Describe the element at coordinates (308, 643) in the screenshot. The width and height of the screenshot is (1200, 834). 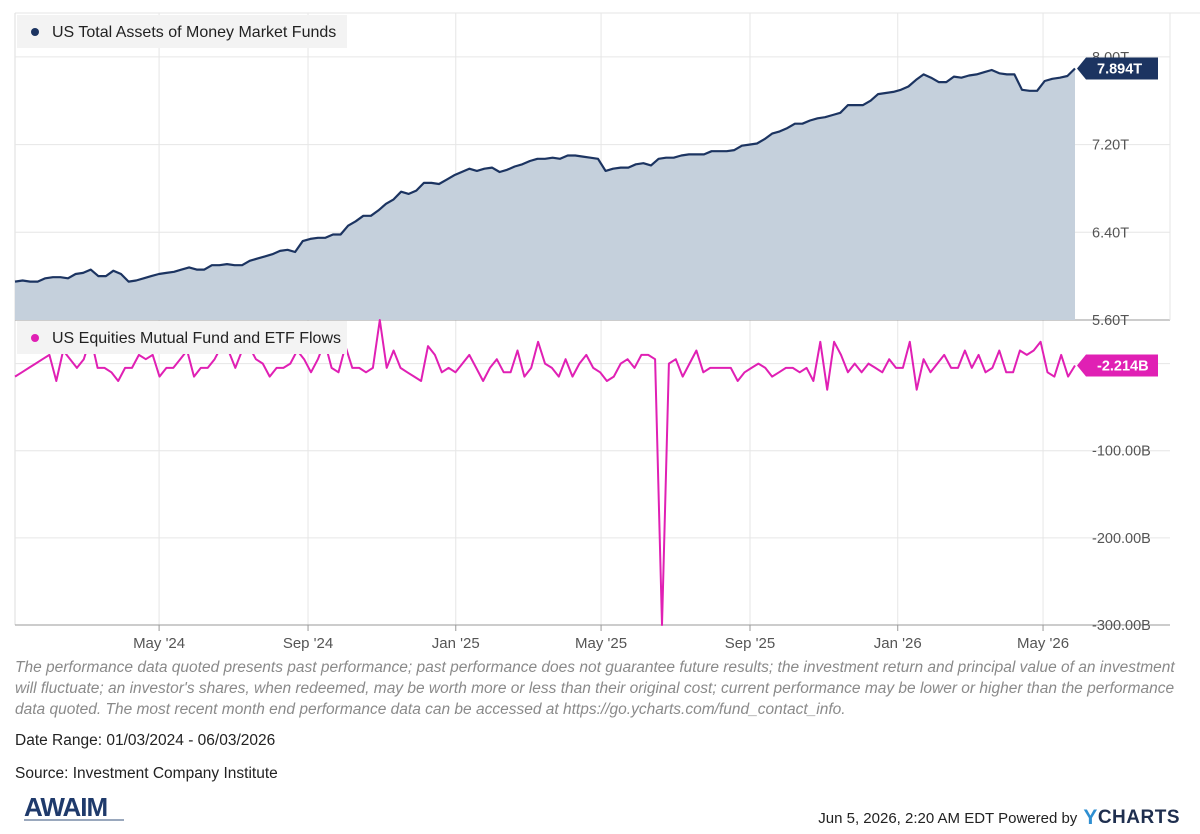
I see `x-tick-label: Sep '24` at that location.